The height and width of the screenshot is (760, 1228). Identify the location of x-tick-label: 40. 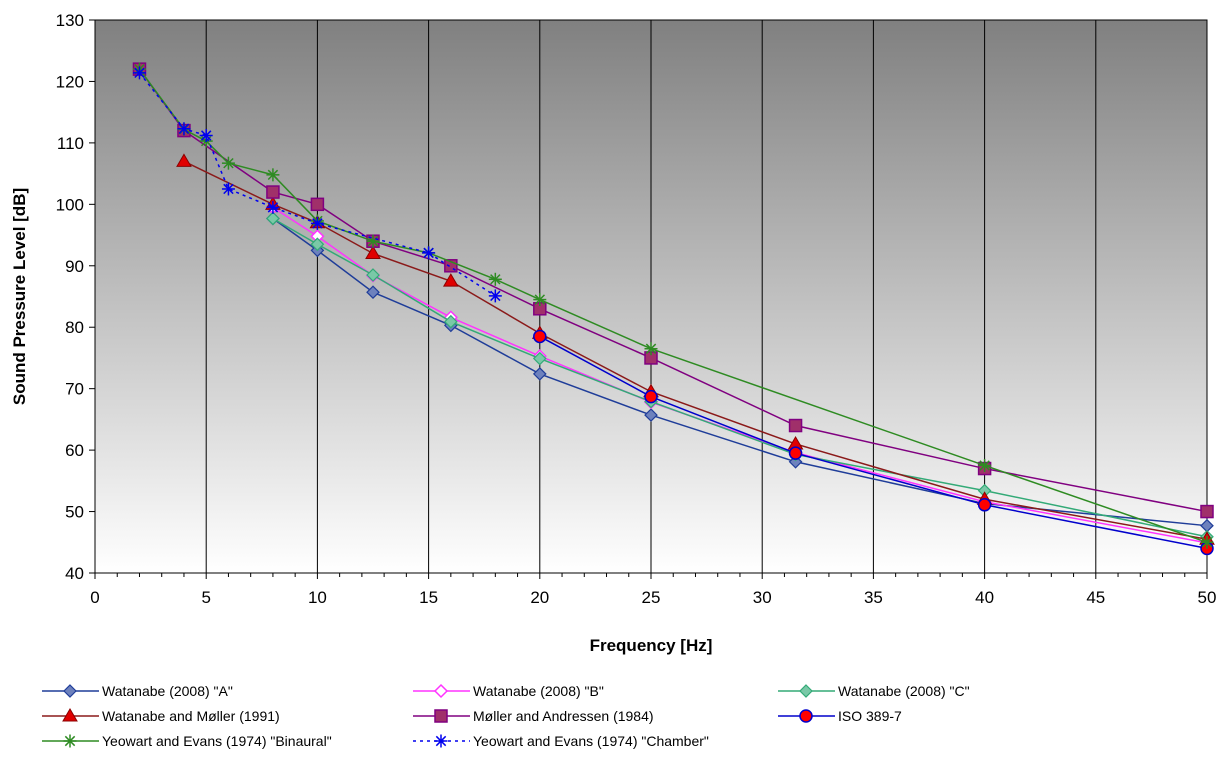
(984, 597).